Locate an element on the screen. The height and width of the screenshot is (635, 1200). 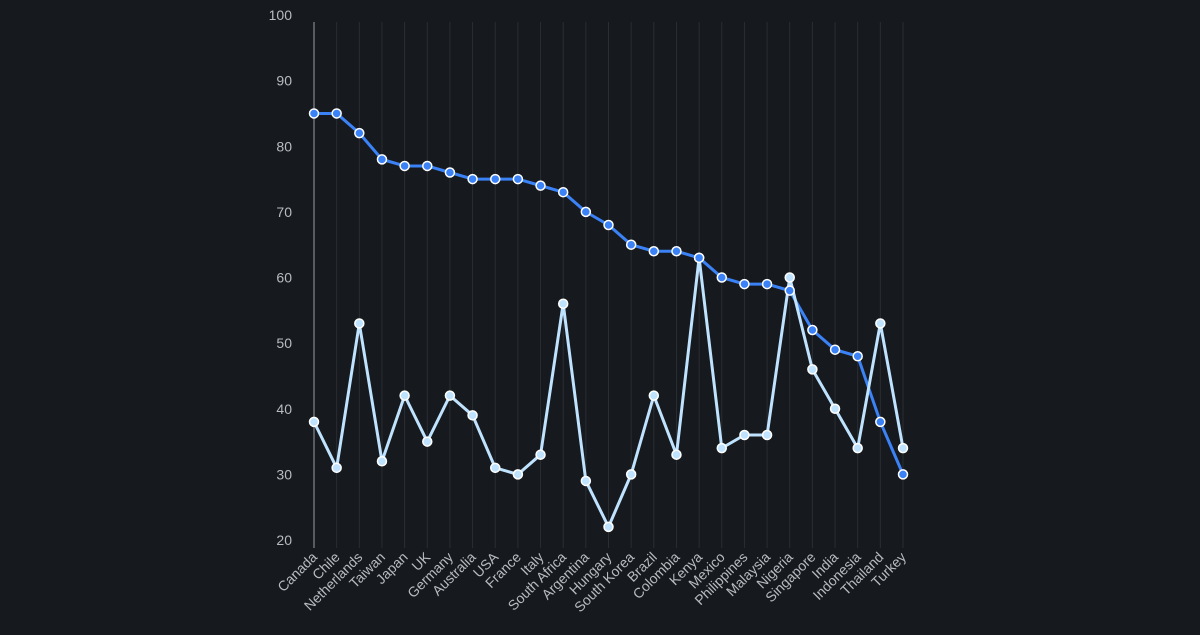
y-axis-ticks: 20 30 40 50 60 70 80 90 100 is located at coordinates (281, 277).